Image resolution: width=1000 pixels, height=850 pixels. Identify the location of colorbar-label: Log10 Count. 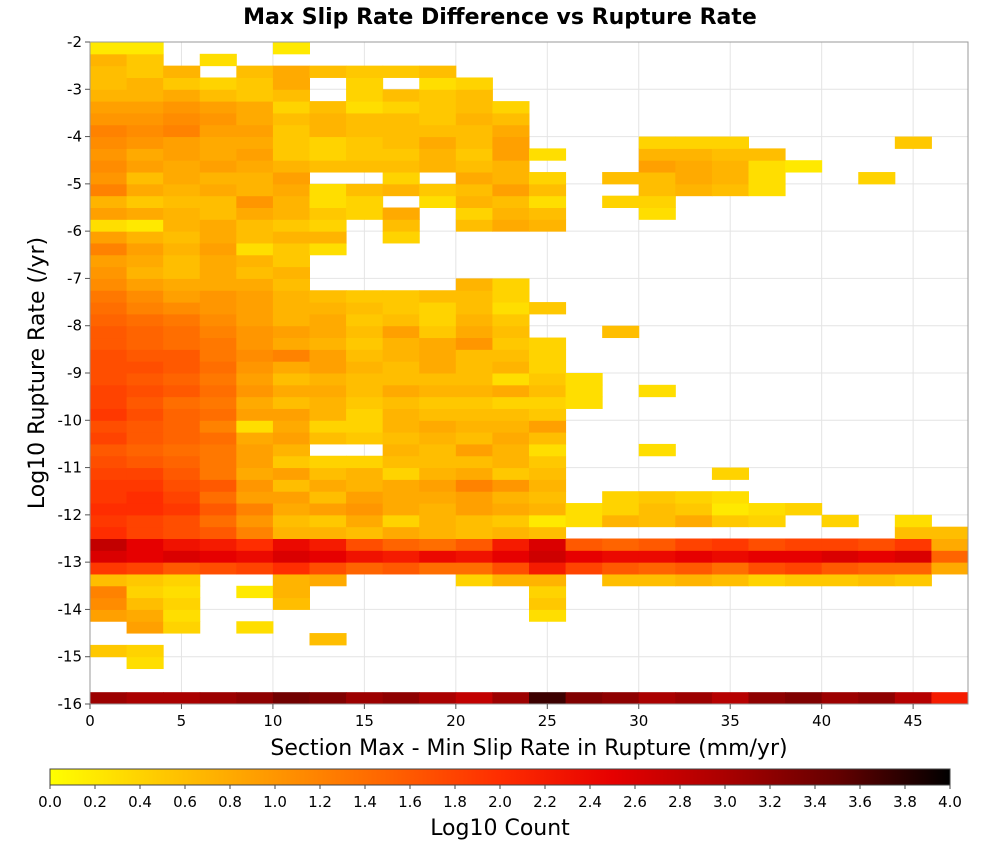
(500, 828).